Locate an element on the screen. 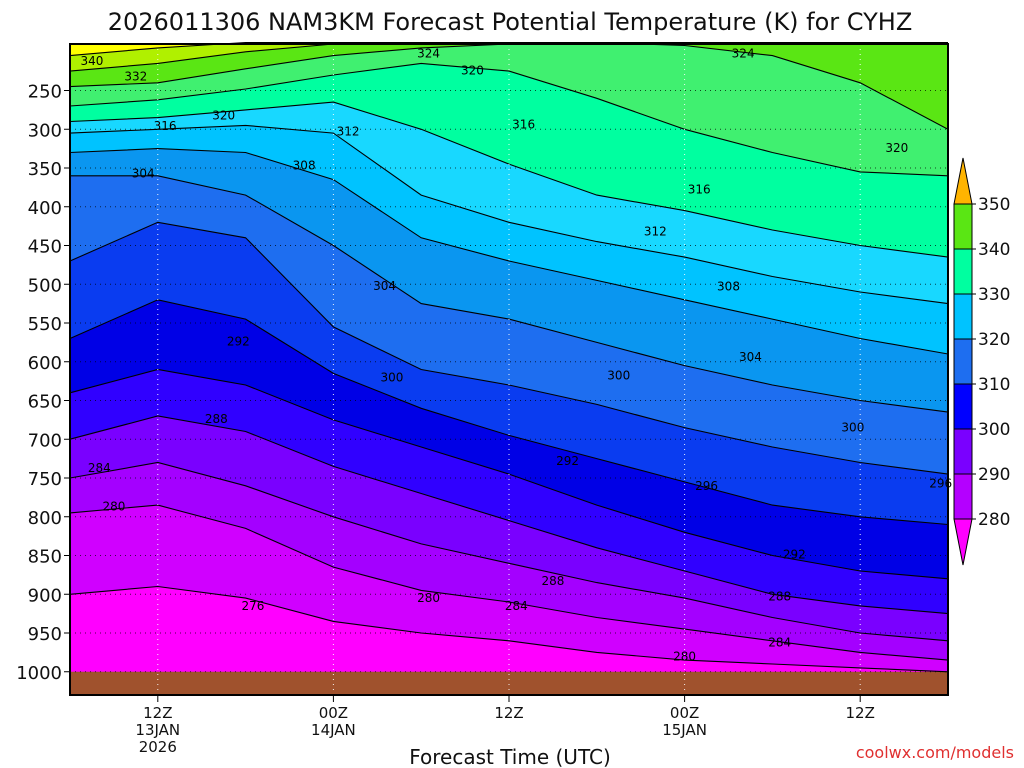 This screenshot has height=768, width=1024. y-tick-label: 450 is located at coordinates (45, 247).